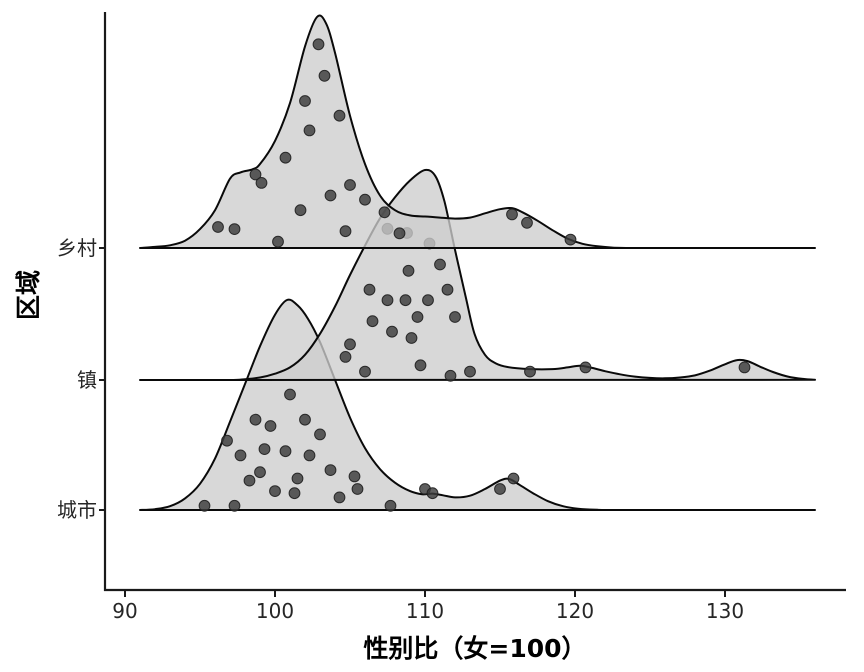 Image resolution: width=864 pixels, height=672 pixels. I want to click on y-category-label-city: 城市, so click(77, 510).